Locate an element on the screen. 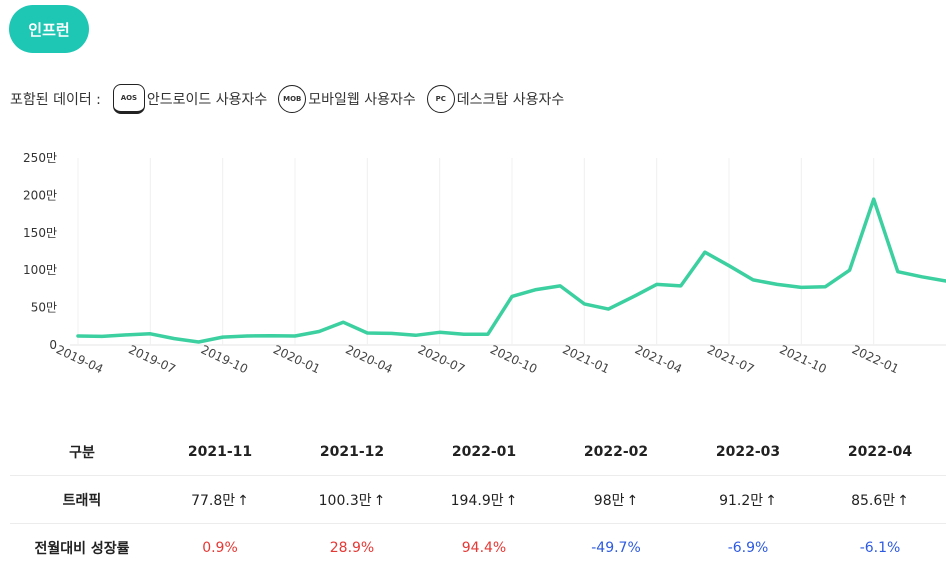 The width and height of the screenshot is (946, 574). traffic-cell: 194.9만 ↑ is located at coordinates (484, 500).